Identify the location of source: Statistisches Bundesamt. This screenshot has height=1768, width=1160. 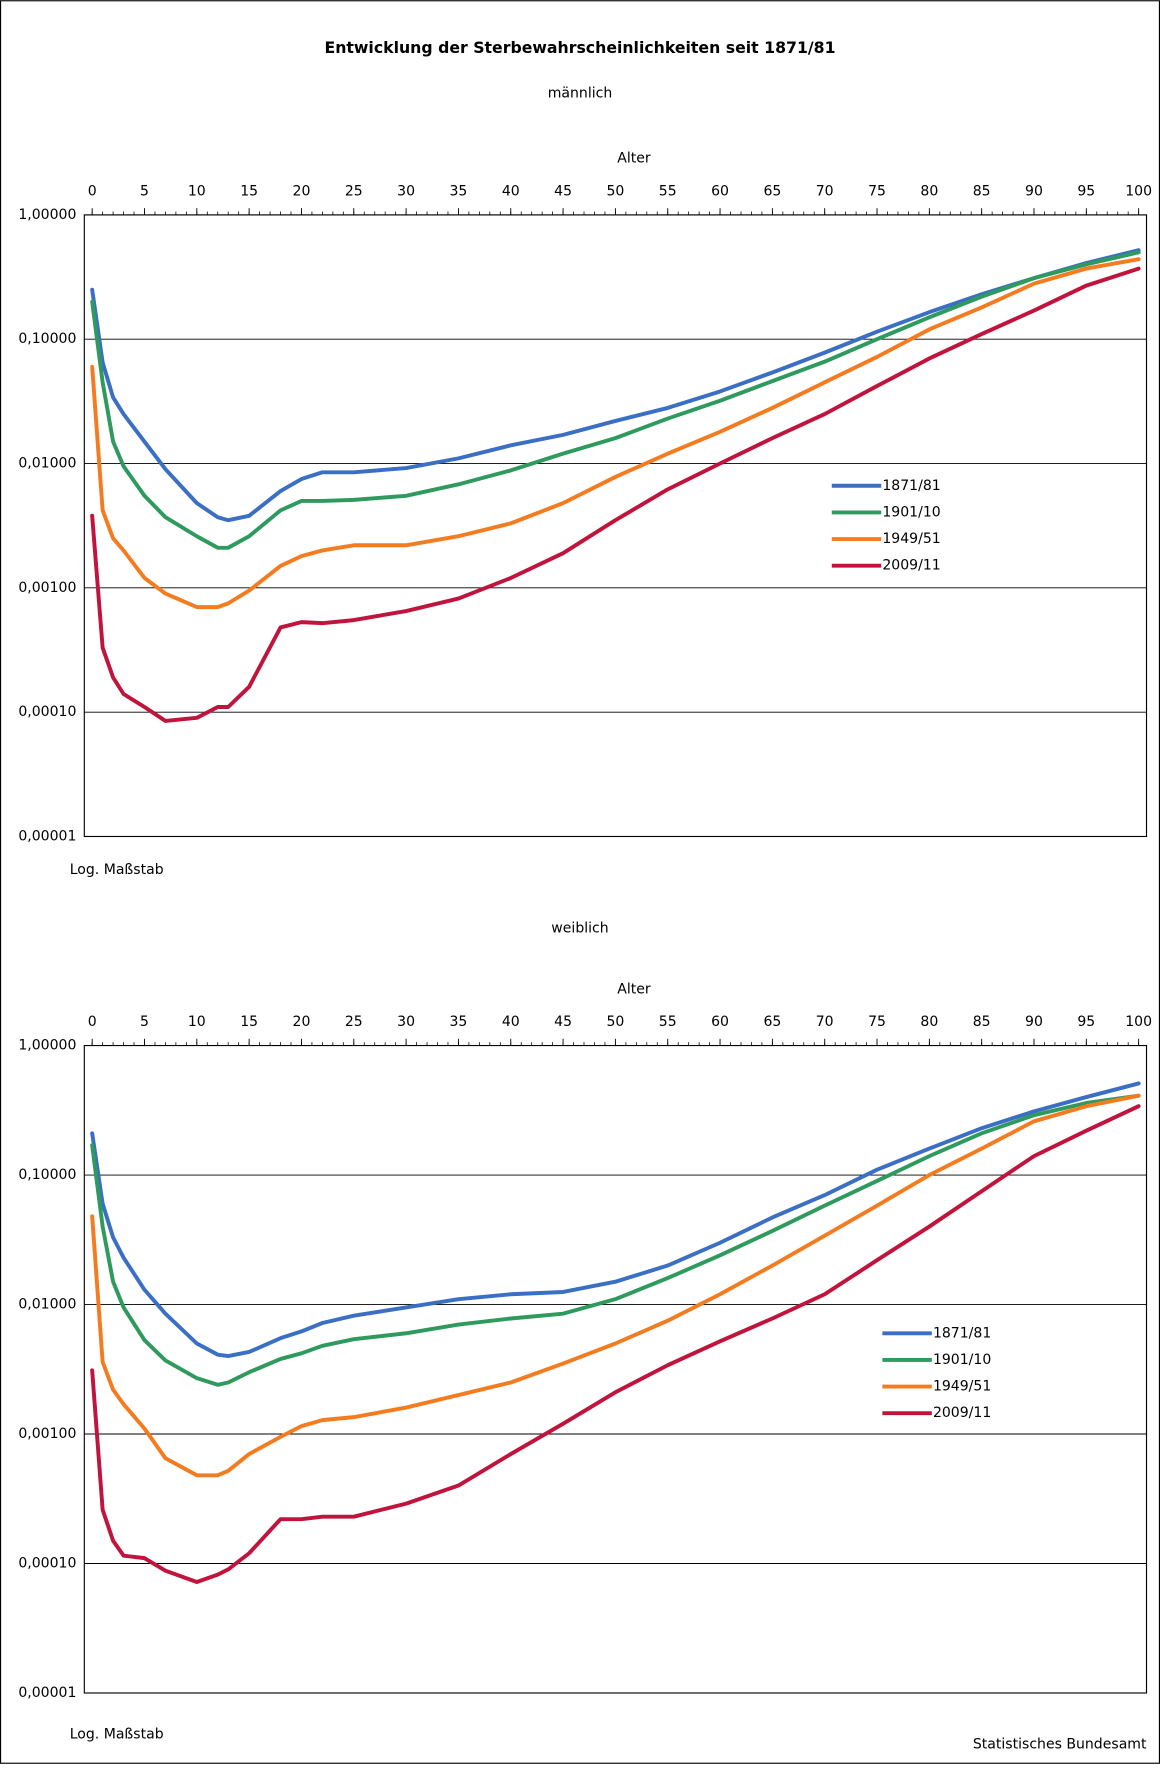
(1060, 1745).